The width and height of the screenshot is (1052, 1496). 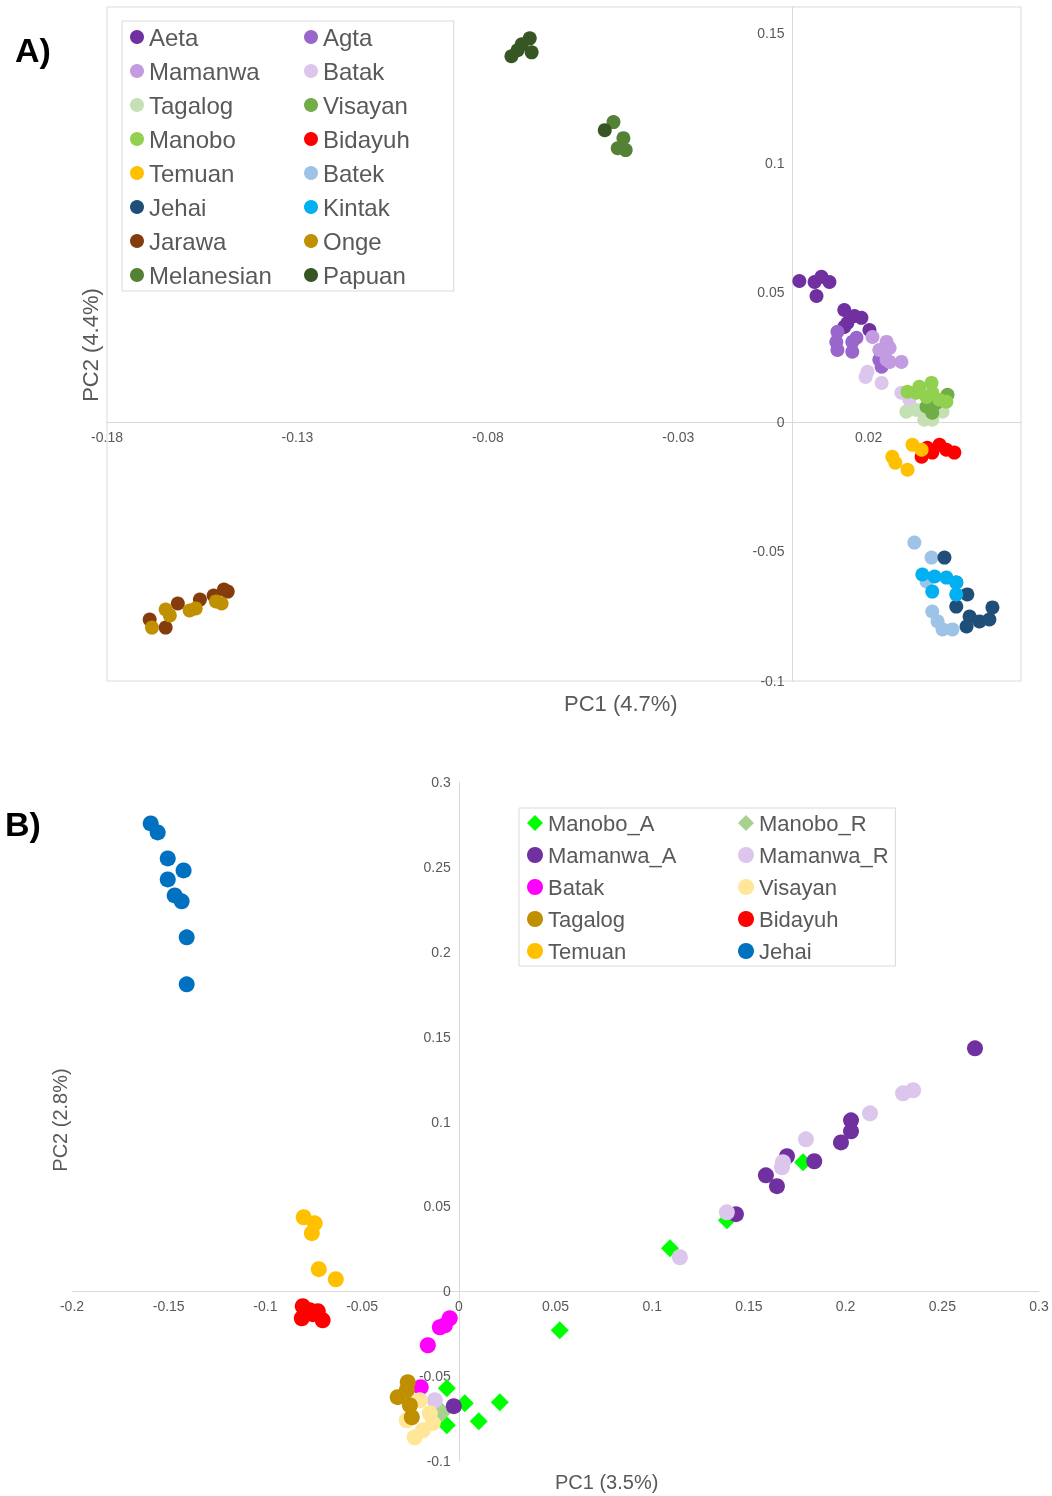 What do you see at coordinates (845, 1306) in the screenshot?
I see `x-tick-label: 0.2` at bounding box center [845, 1306].